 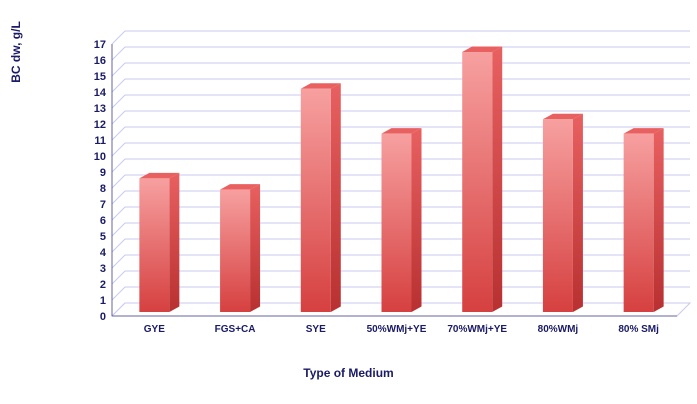 What do you see at coordinates (100, 77) in the screenshot?
I see `y-tick-label: 15` at bounding box center [100, 77].